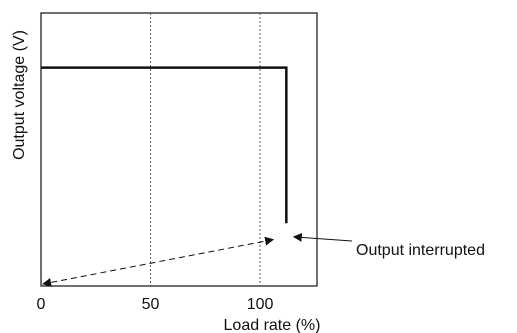 This screenshot has height=333, width=517. I want to click on x-tick-label-50: 50, so click(151, 304).